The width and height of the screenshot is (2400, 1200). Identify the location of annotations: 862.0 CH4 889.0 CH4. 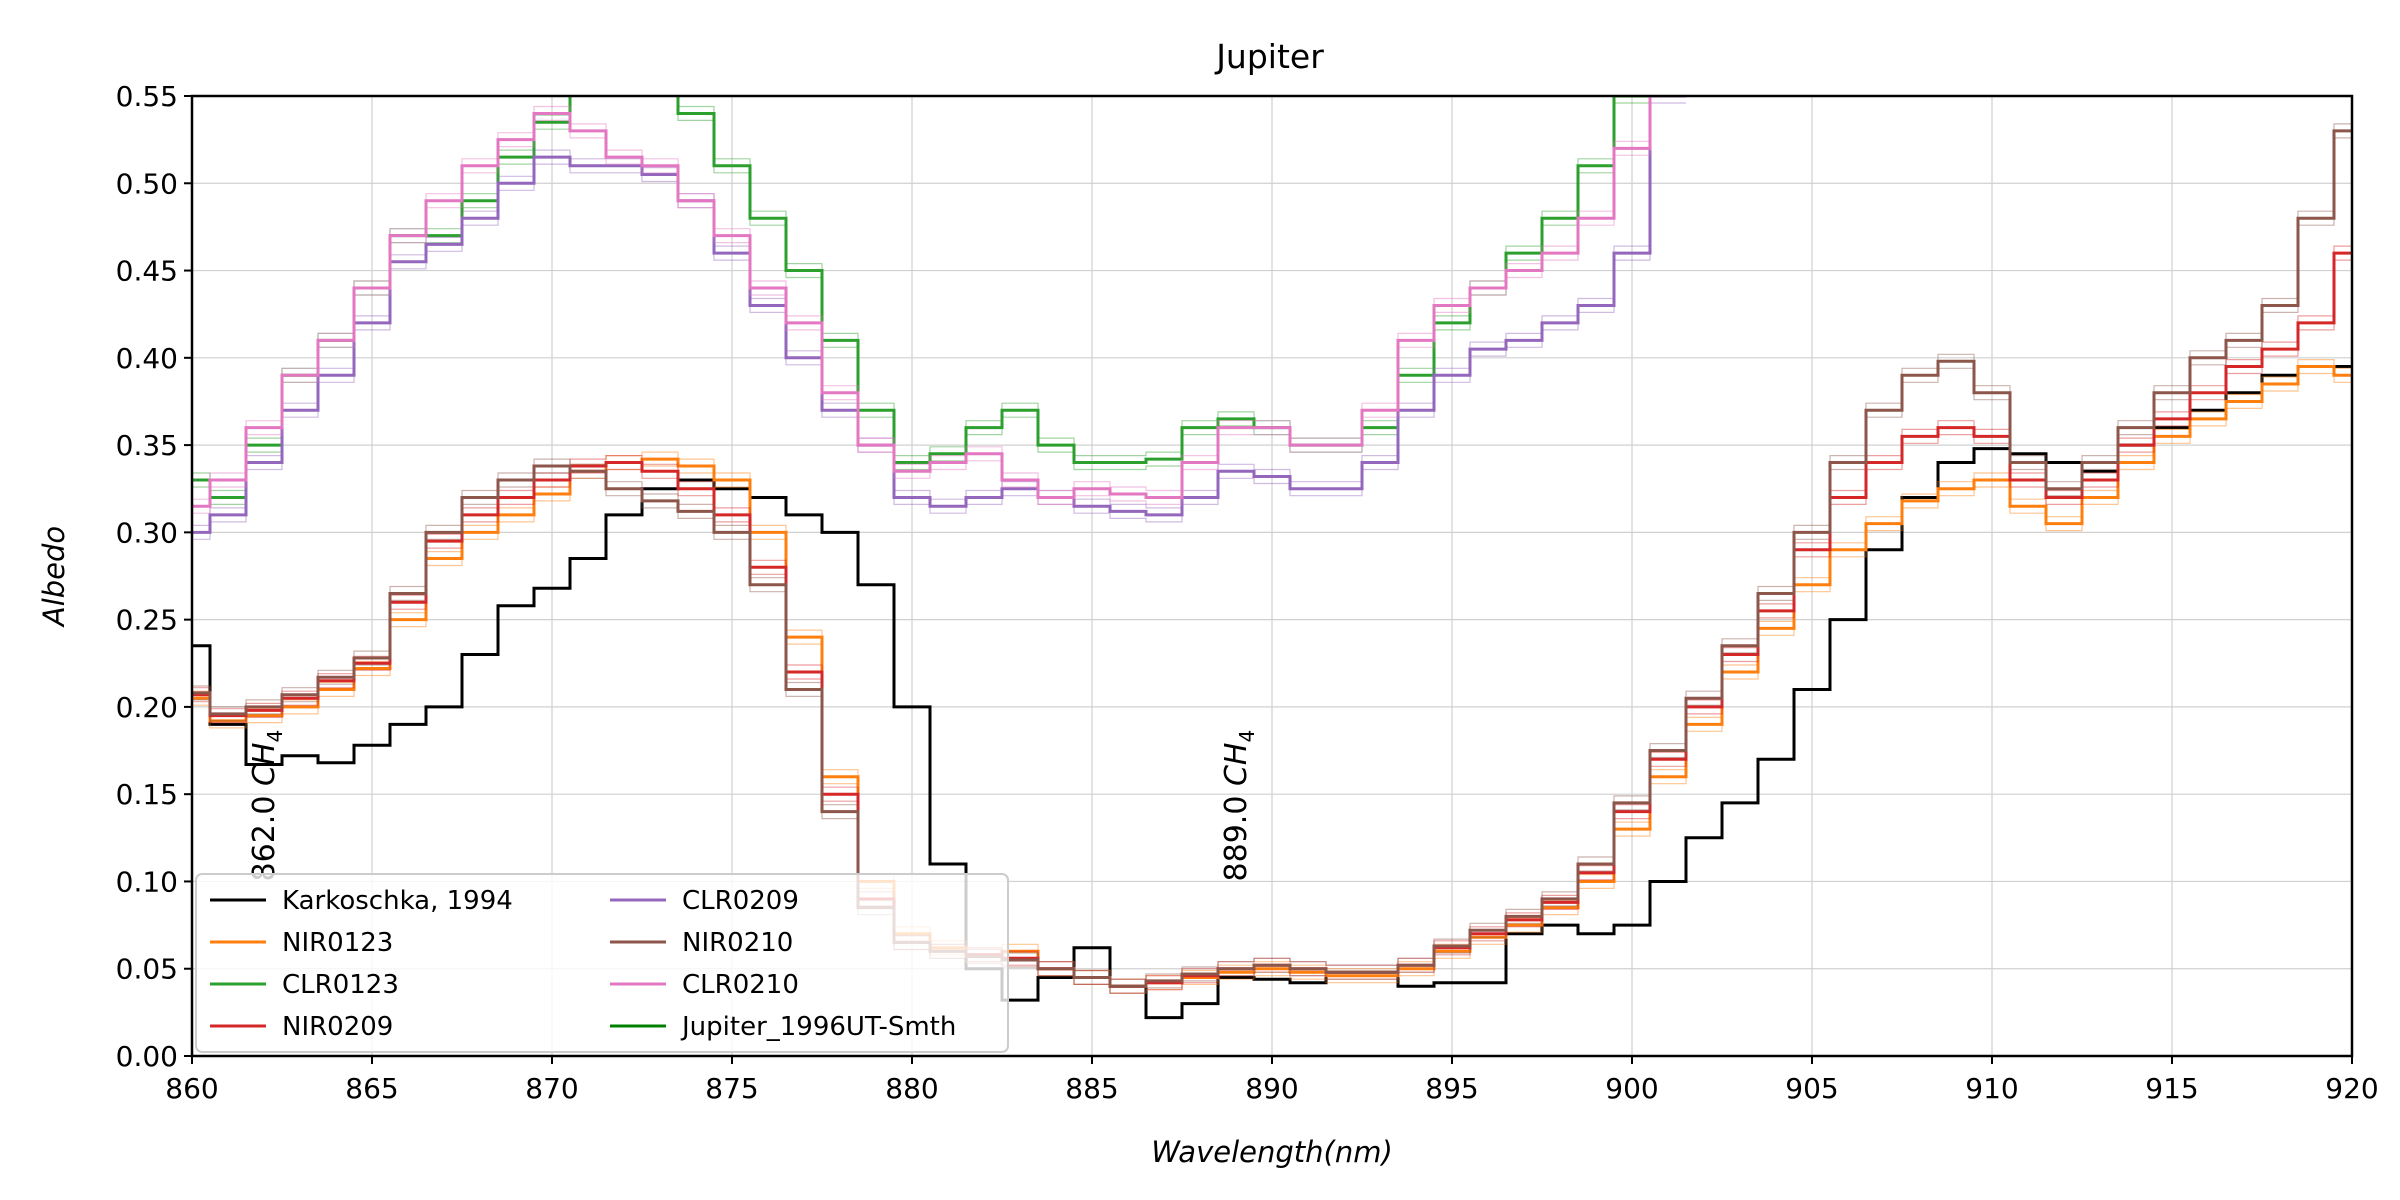
(753, 806).